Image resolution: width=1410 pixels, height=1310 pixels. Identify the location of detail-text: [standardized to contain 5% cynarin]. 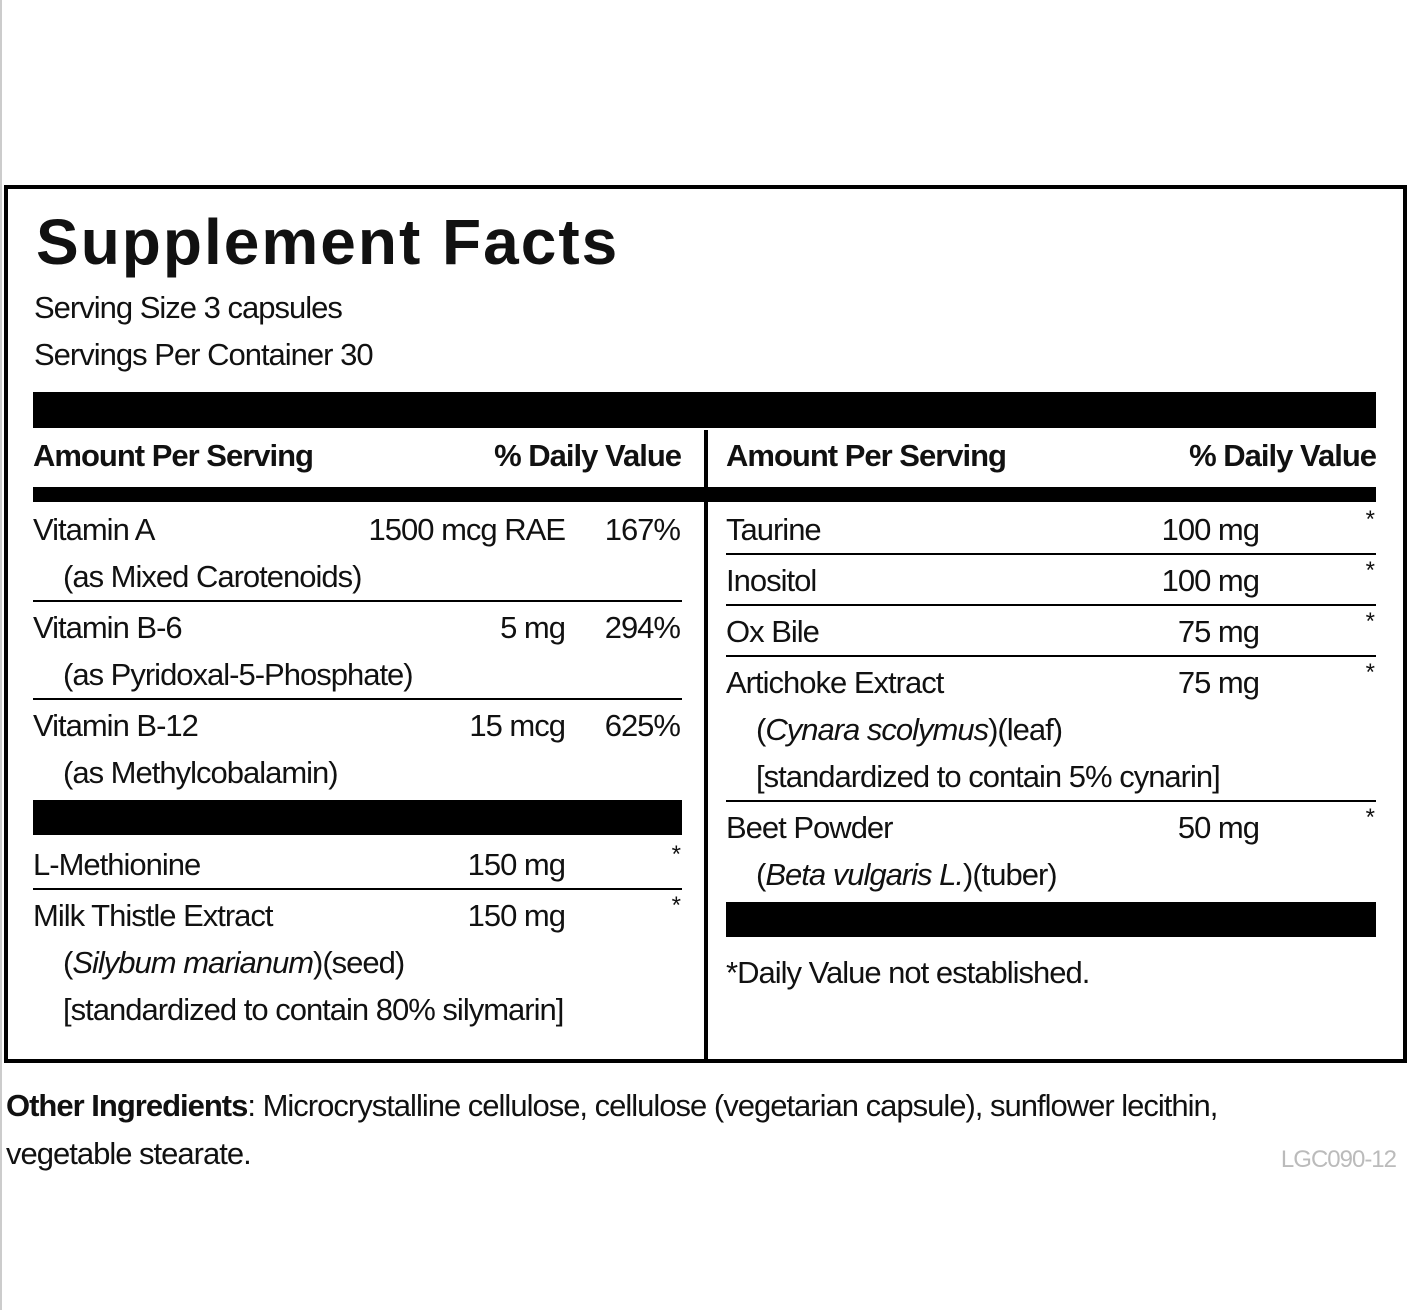
(988, 776).